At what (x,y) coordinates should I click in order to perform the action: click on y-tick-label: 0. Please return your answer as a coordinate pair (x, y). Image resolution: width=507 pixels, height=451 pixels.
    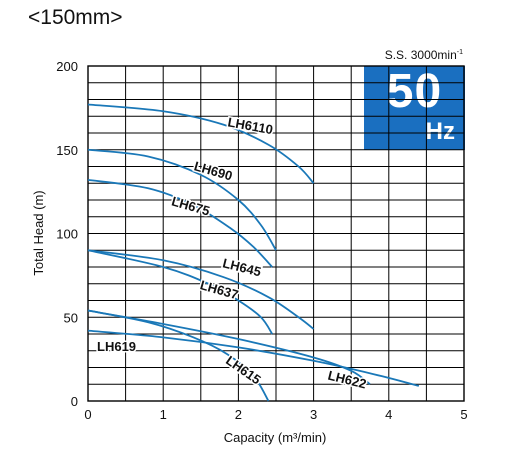
    Looking at the image, I should click on (74, 401).